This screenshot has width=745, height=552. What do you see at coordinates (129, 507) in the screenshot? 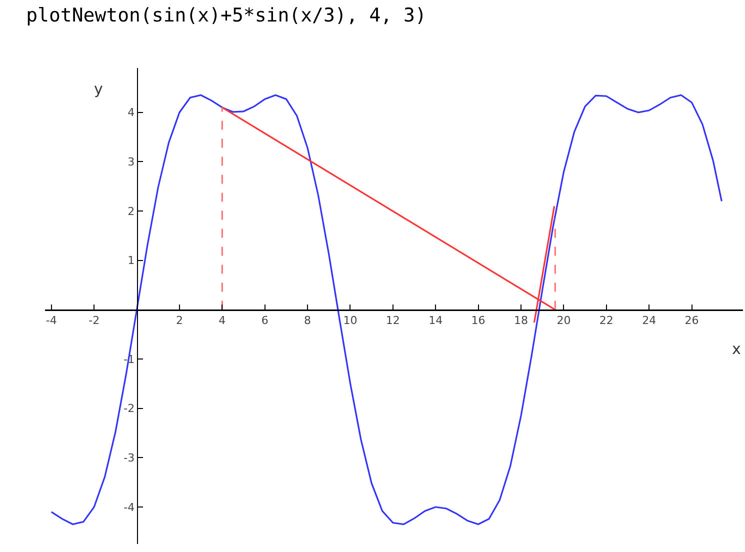
I see `y-tick-label: -4` at bounding box center [129, 507].